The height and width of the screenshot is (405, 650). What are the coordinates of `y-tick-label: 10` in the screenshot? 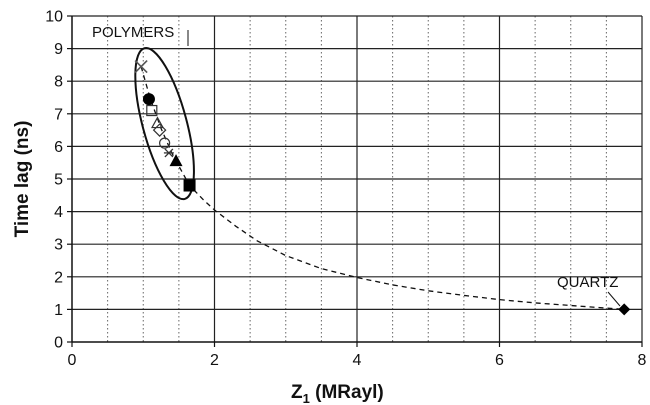 It's located at (54, 17).